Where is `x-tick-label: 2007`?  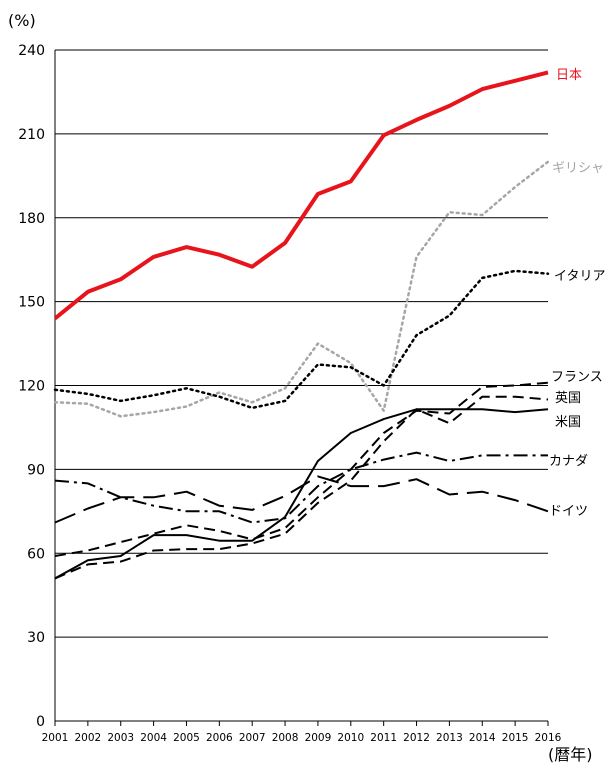
x-tick-label: 2007 is located at coordinates (252, 738).